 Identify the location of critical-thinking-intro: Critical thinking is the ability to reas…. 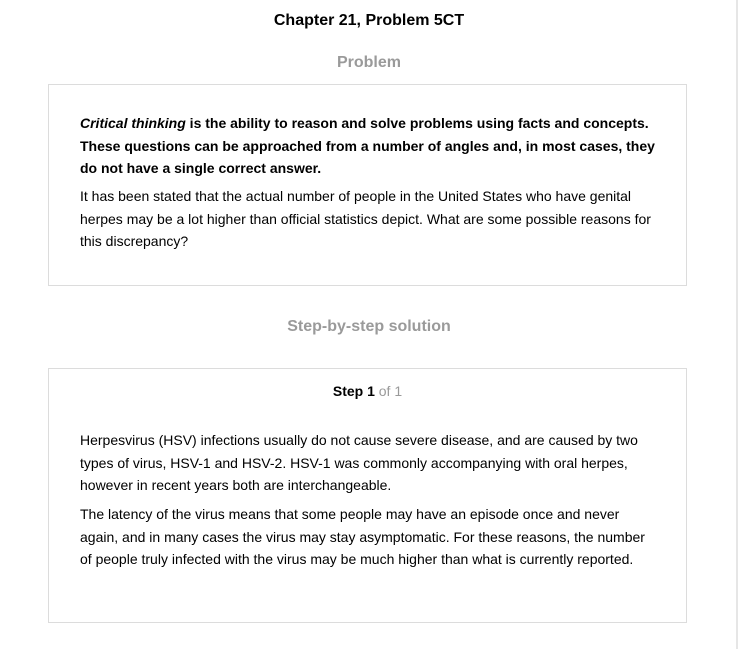
(369, 146).